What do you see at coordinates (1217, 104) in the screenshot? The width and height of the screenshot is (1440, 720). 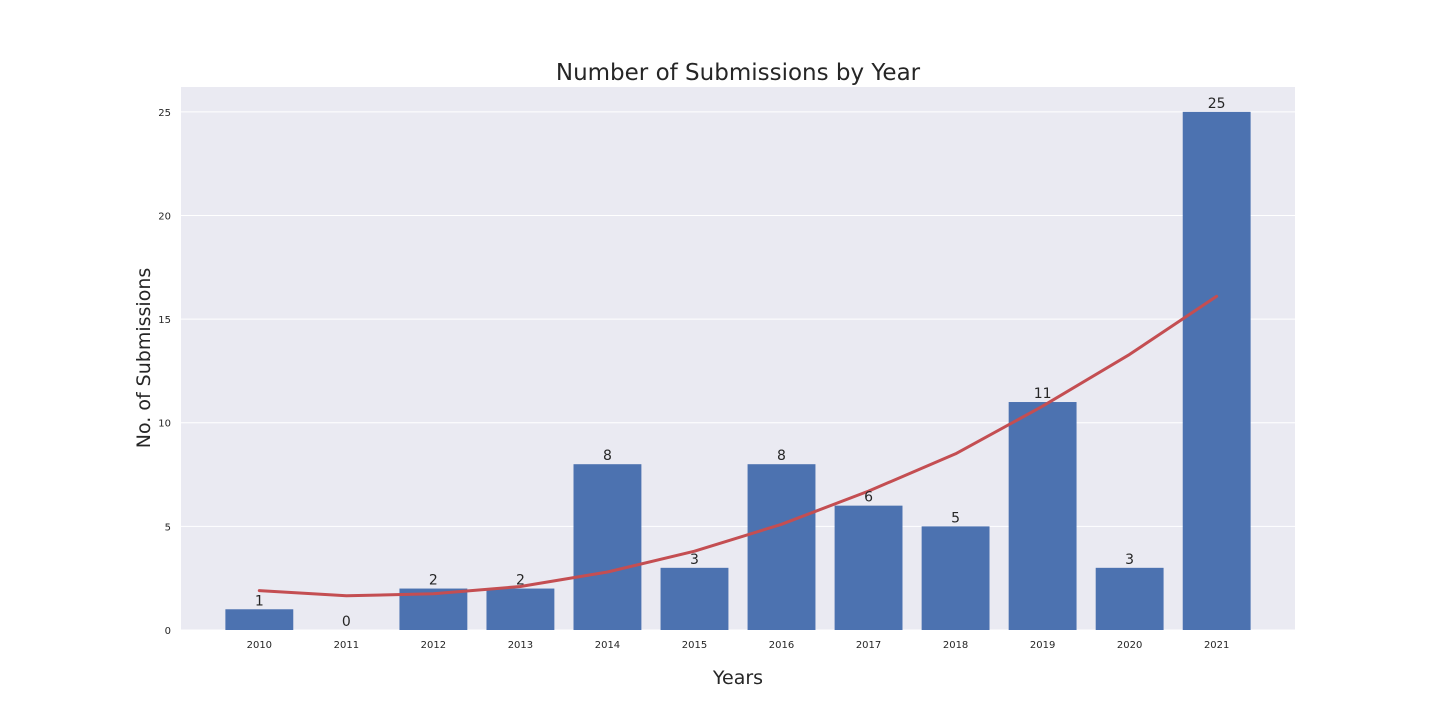 I see `data-label: 25` at bounding box center [1217, 104].